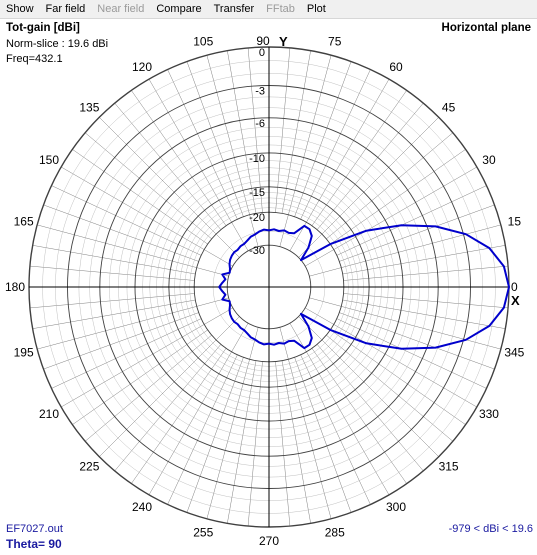 This screenshot has height=555, width=537. Describe the element at coordinates (57, 44) in the screenshot. I see `norm-slice-label: Norm-slice : 19.6 dBi` at that location.